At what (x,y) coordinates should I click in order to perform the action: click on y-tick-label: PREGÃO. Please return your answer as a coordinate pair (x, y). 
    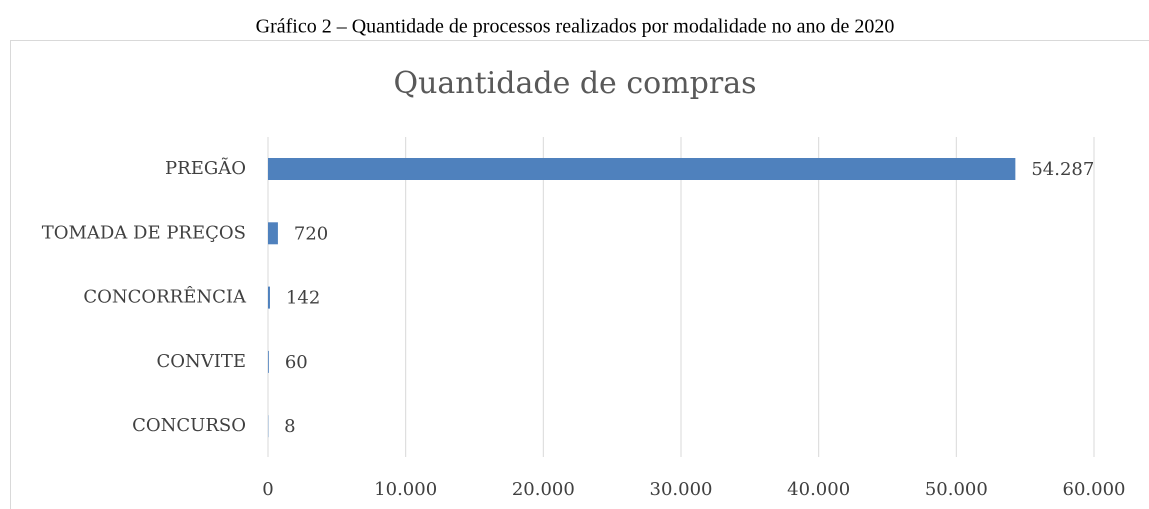
    Looking at the image, I should click on (205, 168).